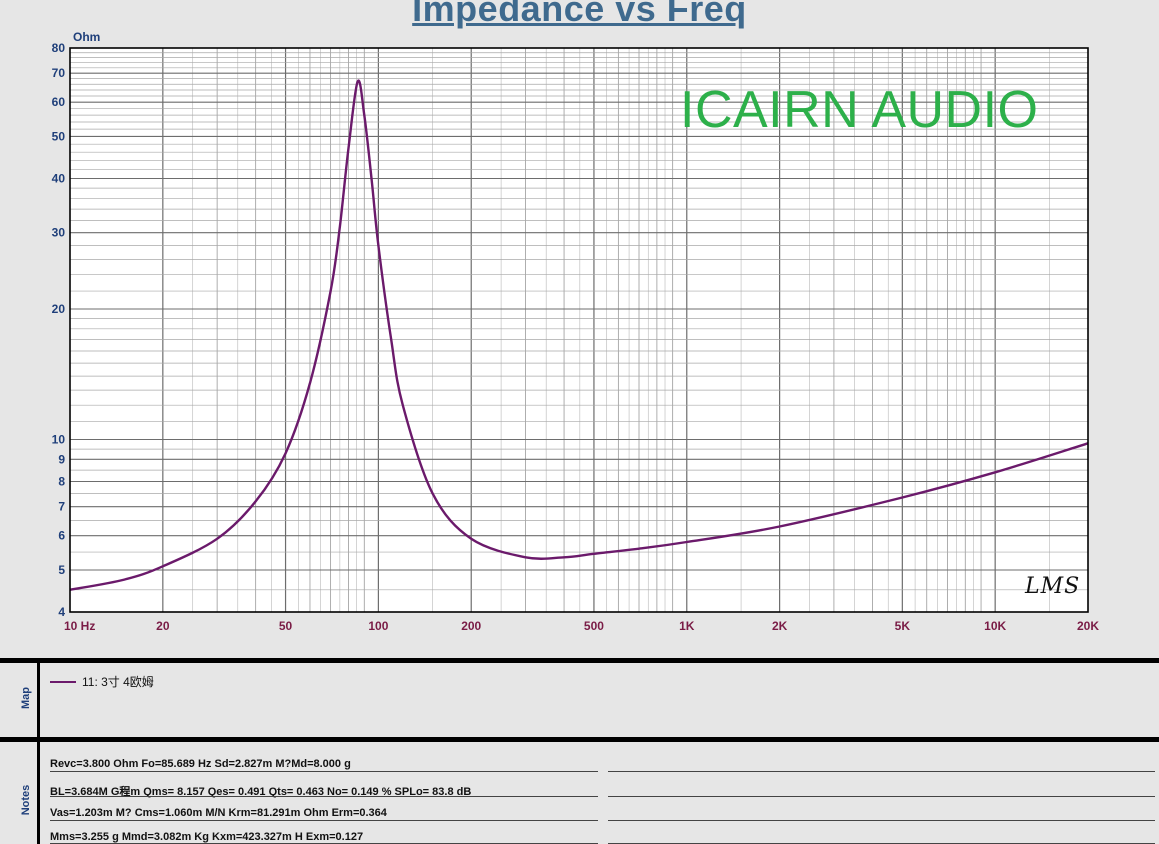  Describe the element at coordinates (881, 771) in the screenshot. I see `note-underline-1b` at that location.